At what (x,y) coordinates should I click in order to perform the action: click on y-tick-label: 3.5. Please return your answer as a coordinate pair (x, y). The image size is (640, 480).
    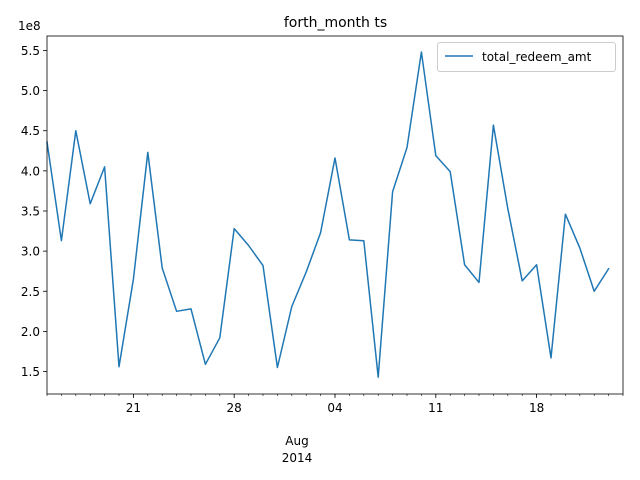
    Looking at the image, I should click on (30, 211).